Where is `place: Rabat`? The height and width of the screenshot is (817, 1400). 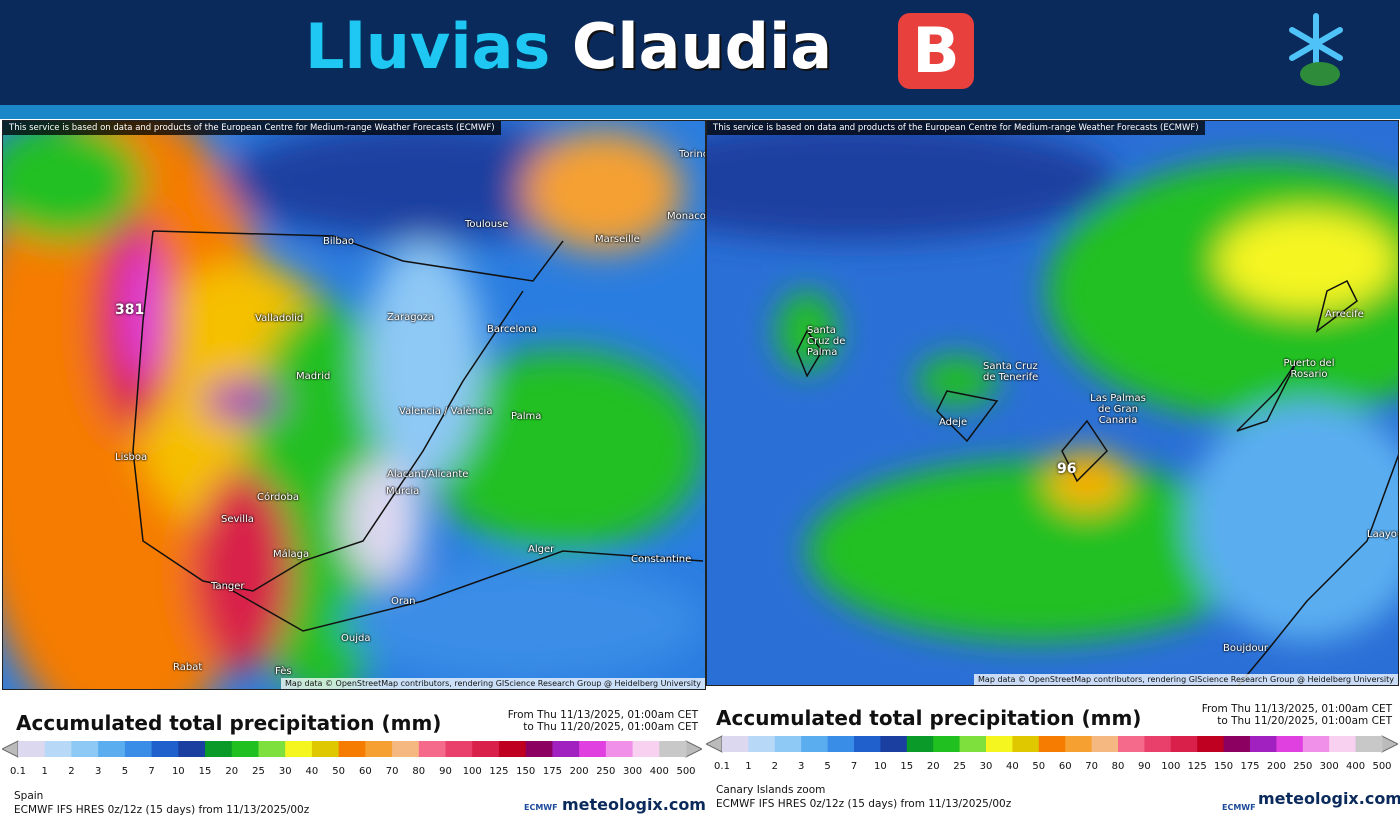 place: Rabat is located at coordinates (188, 667).